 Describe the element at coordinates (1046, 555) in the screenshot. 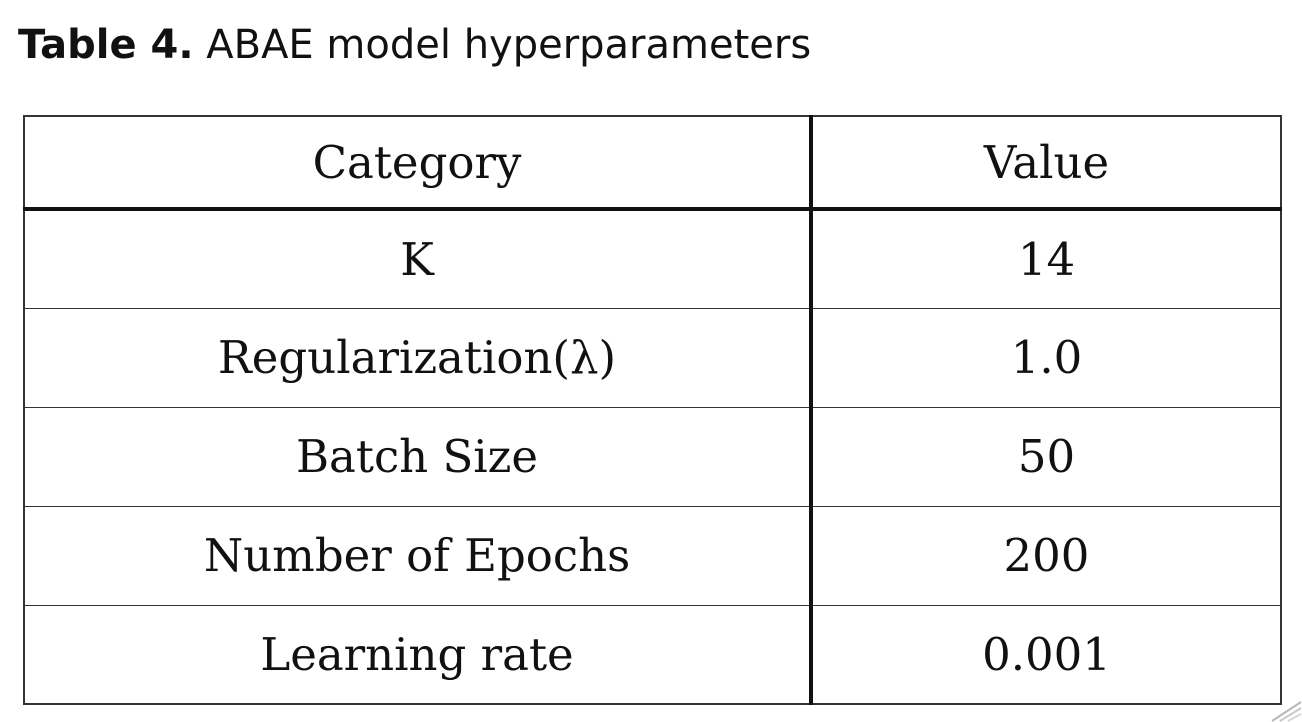

I see `row-value-cell: 200` at that location.